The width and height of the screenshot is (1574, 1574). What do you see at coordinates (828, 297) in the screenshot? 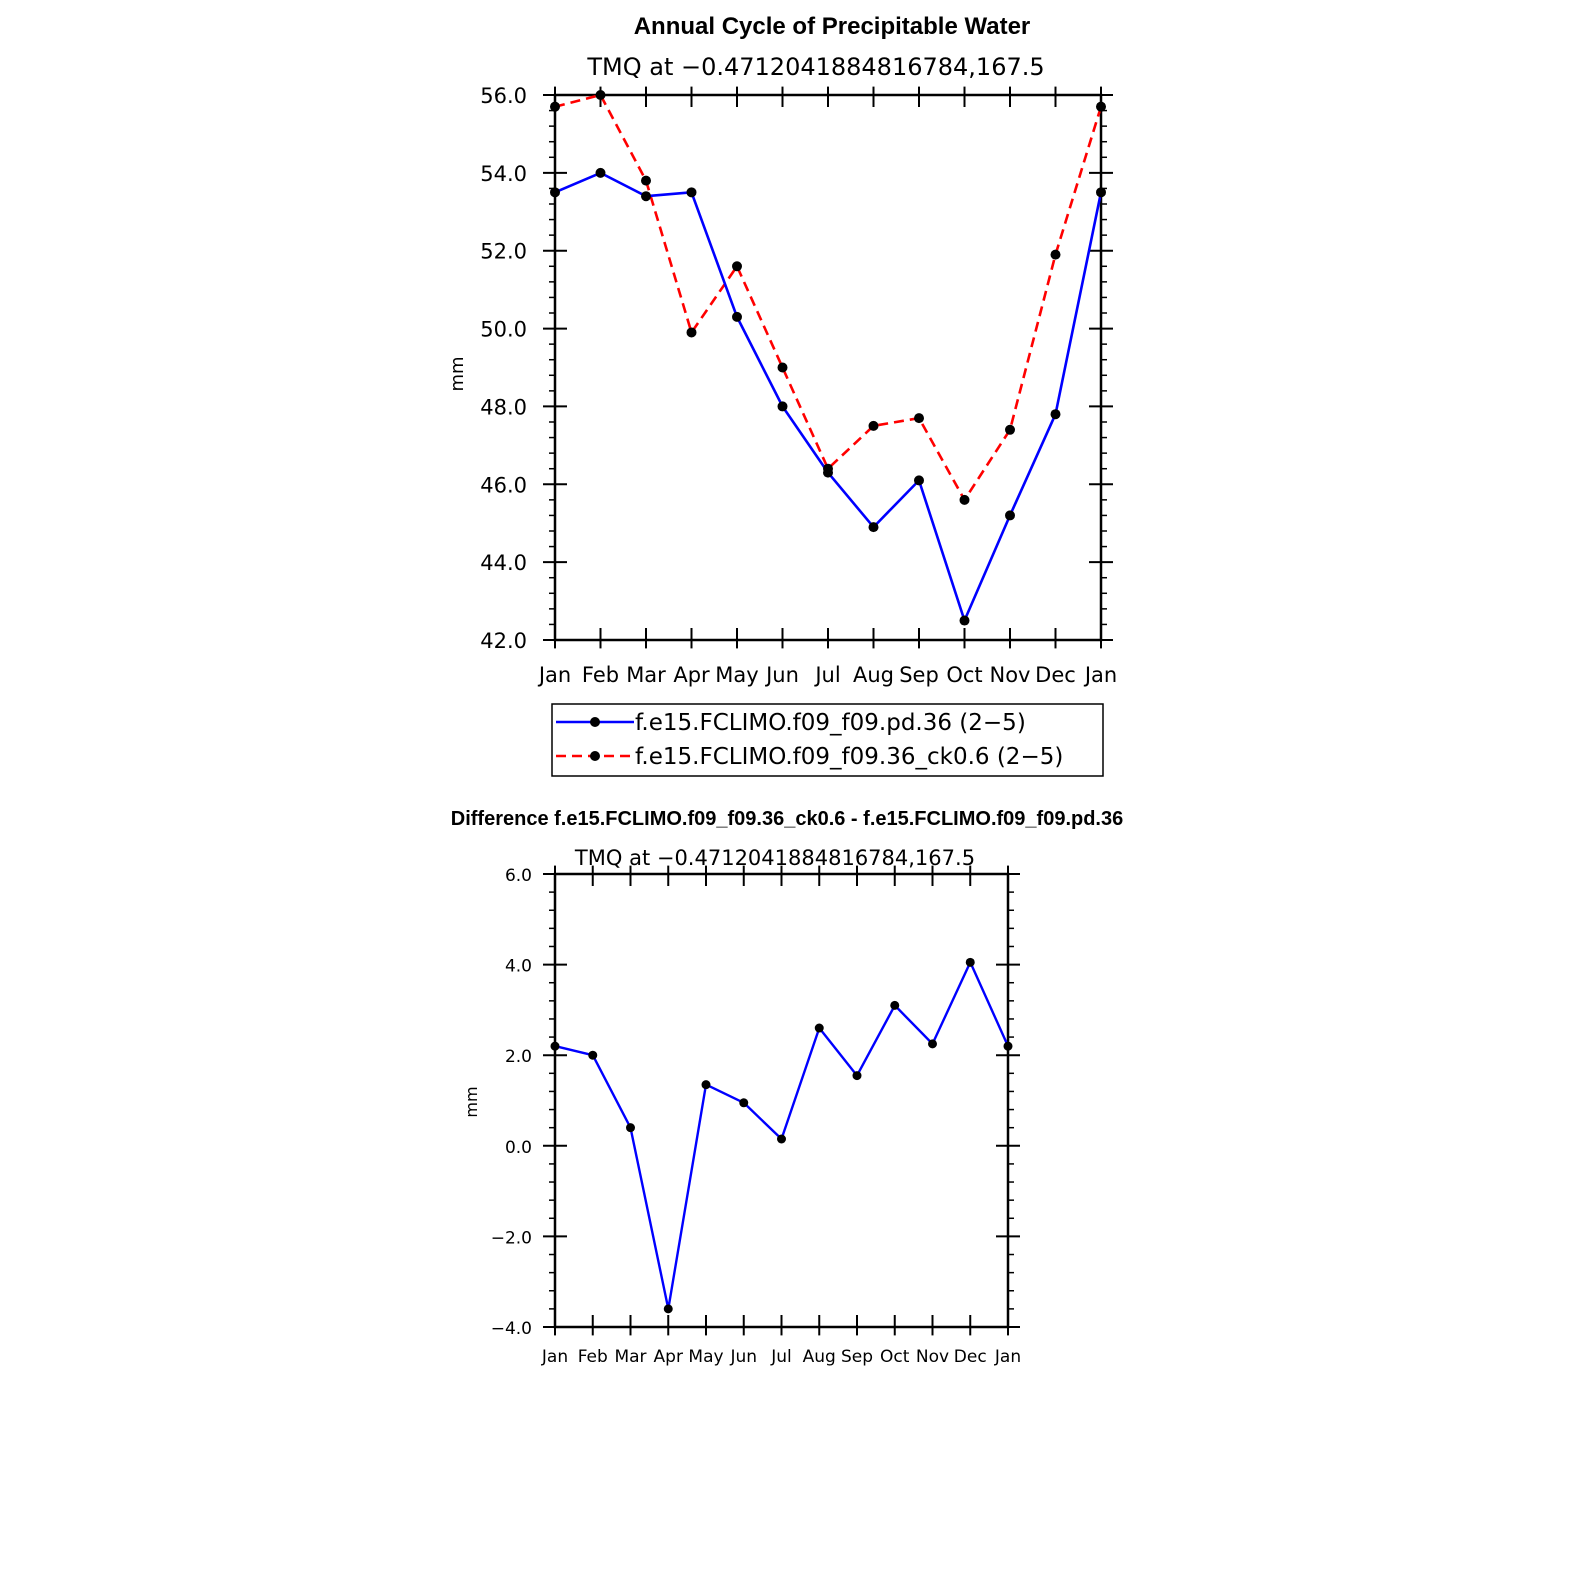
I see `series-2-line` at bounding box center [828, 297].